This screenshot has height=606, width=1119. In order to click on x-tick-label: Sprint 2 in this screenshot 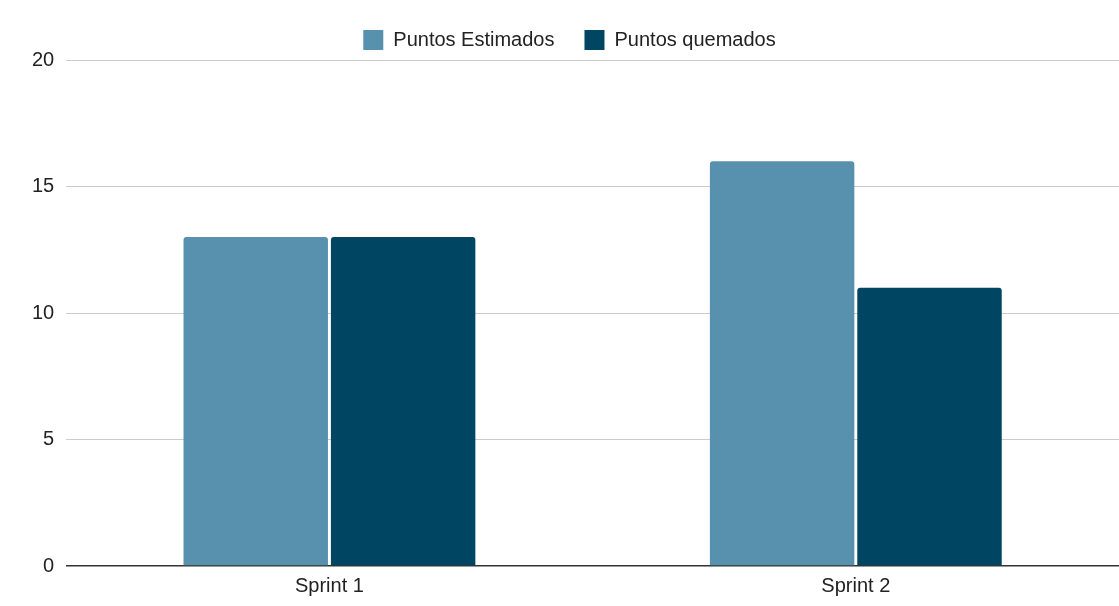, I will do `click(856, 584)`.